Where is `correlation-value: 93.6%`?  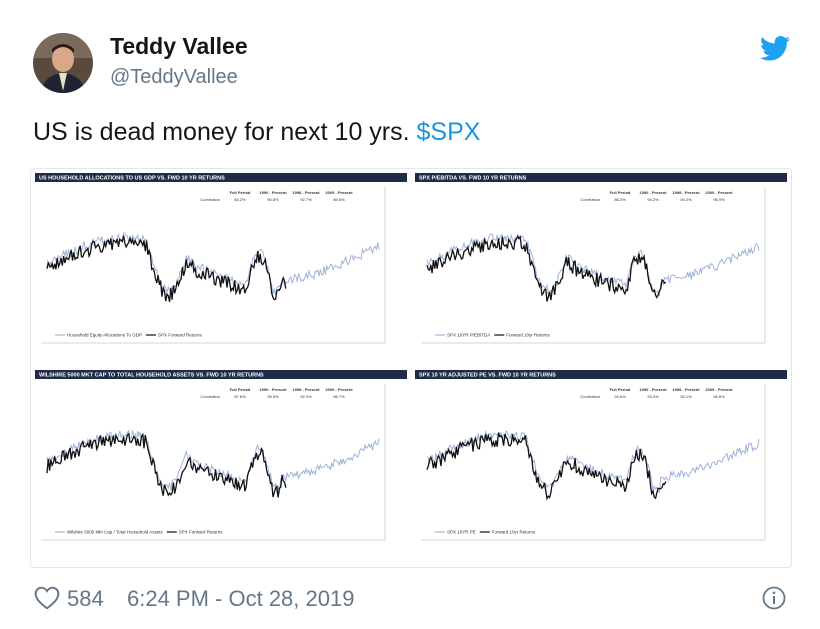 correlation-value: 93.6% is located at coordinates (620, 396).